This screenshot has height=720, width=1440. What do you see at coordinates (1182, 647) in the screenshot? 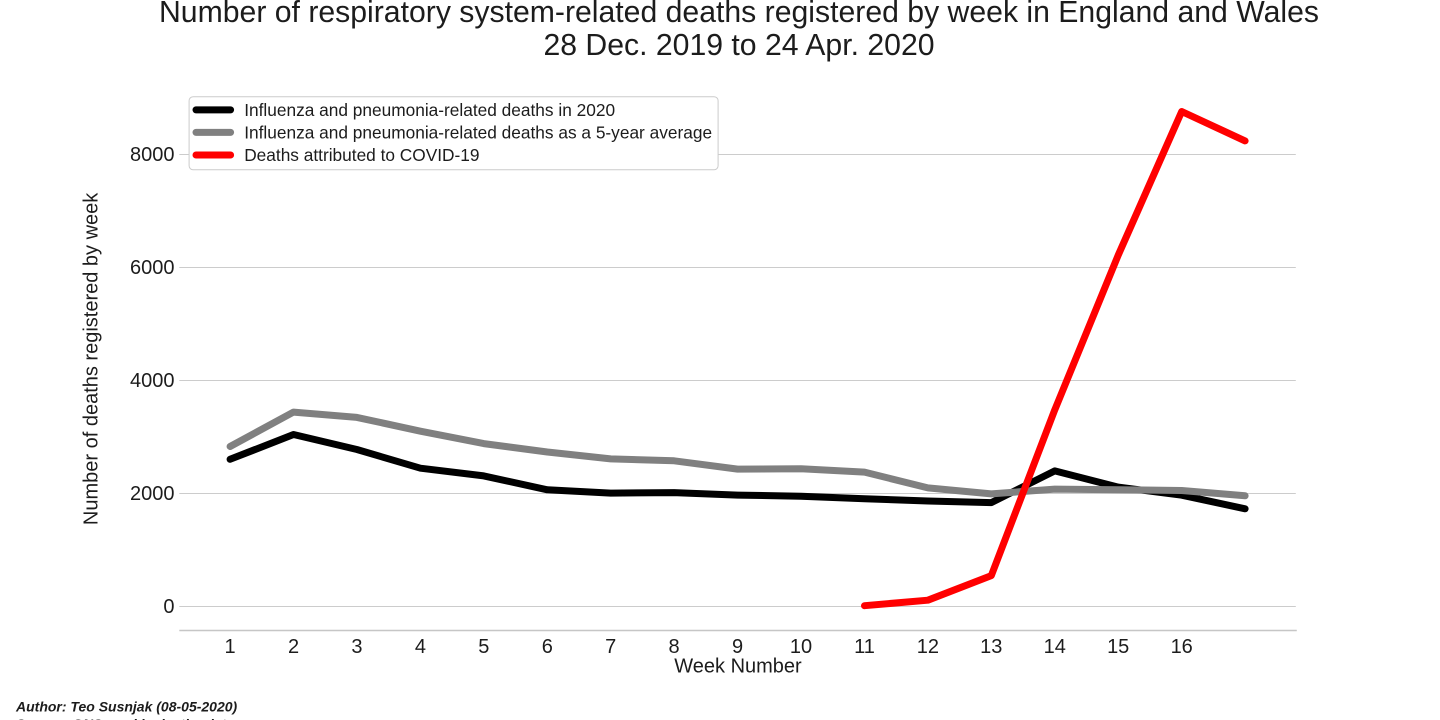
I see `svg-text: 16` at bounding box center [1182, 647].